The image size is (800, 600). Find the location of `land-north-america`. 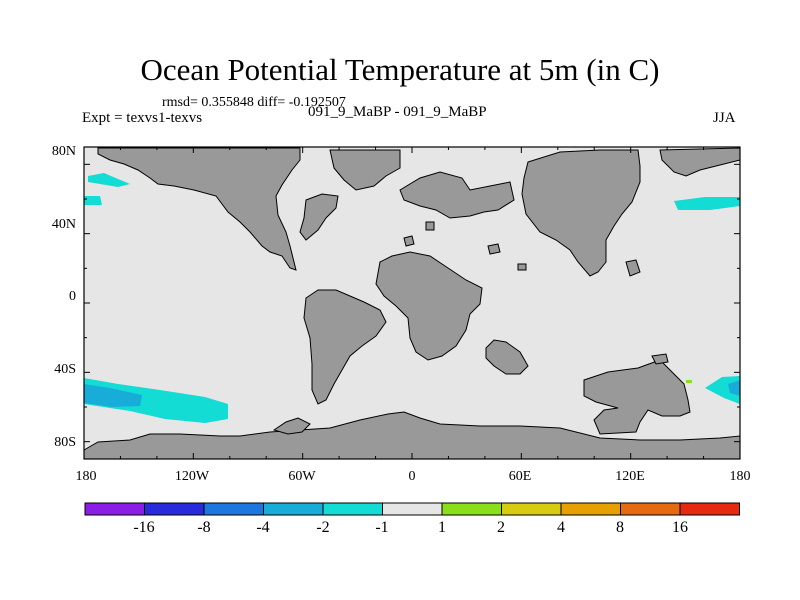

land-north-america is located at coordinates (199, 209).